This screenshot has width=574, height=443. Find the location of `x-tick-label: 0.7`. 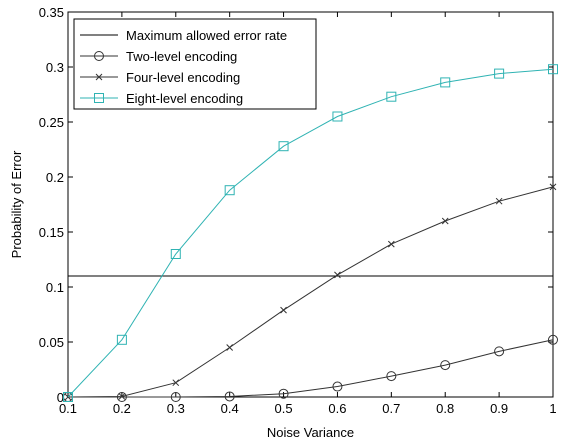

x-tick-label: 0.7 is located at coordinates (391, 408).